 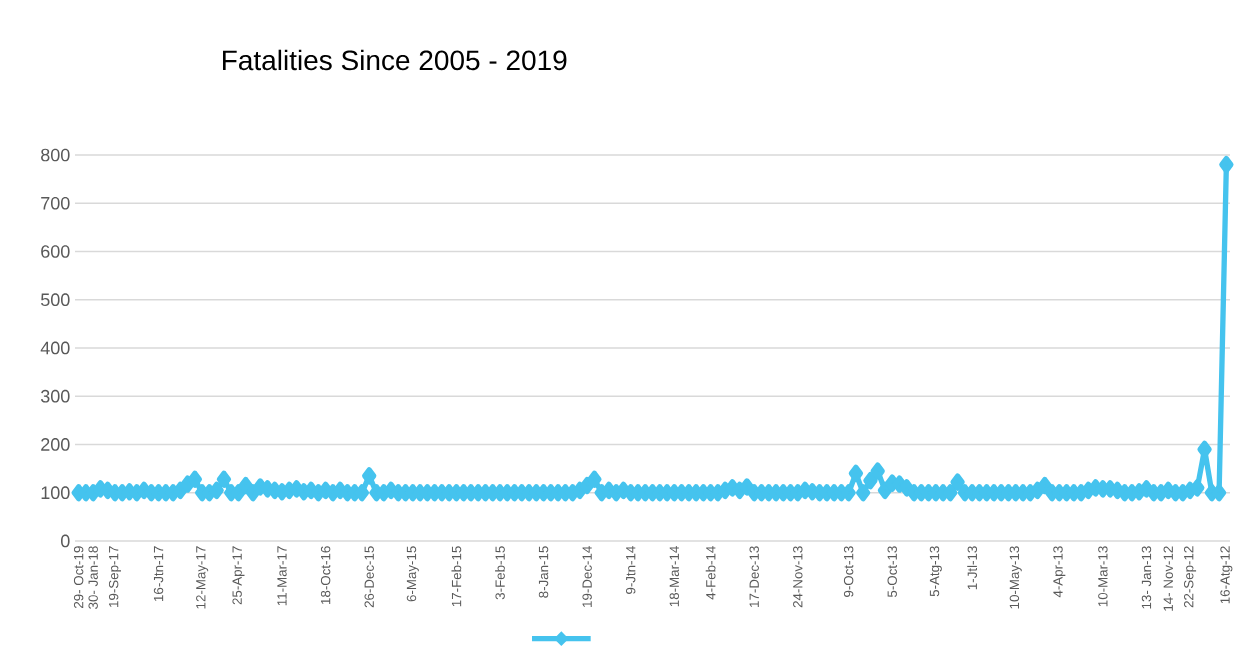 What do you see at coordinates (55, 348) in the screenshot?
I see `y-tick-label: 400` at bounding box center [55, 348].